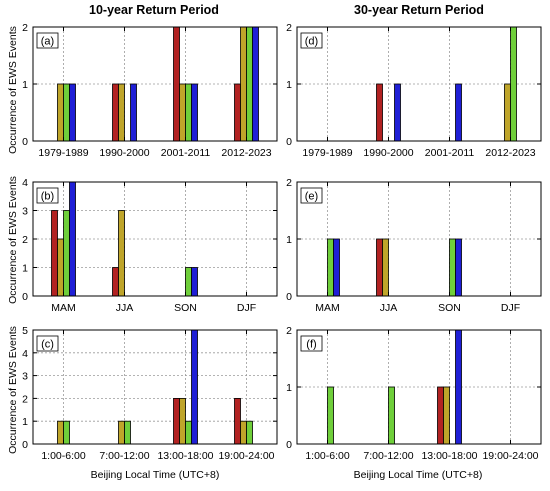 This screenshot has width=550, height=491. Describe the element at coordinates (63, 456) in the screenshot. I see `x-tick-label: 1:00-6:00` at that location.